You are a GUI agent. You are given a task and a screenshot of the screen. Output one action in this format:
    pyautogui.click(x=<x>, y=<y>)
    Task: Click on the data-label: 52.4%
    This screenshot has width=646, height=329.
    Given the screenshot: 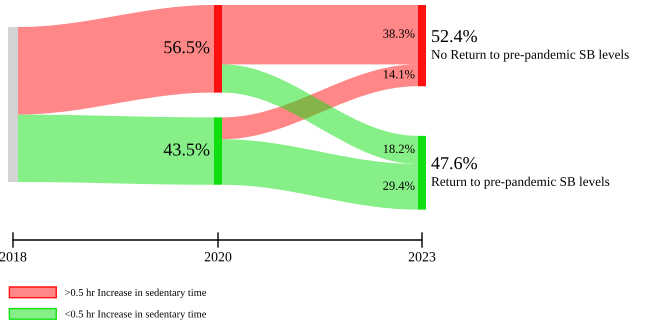 What is the action you would take?
    pyautogui.click(x=455, y=36)
    